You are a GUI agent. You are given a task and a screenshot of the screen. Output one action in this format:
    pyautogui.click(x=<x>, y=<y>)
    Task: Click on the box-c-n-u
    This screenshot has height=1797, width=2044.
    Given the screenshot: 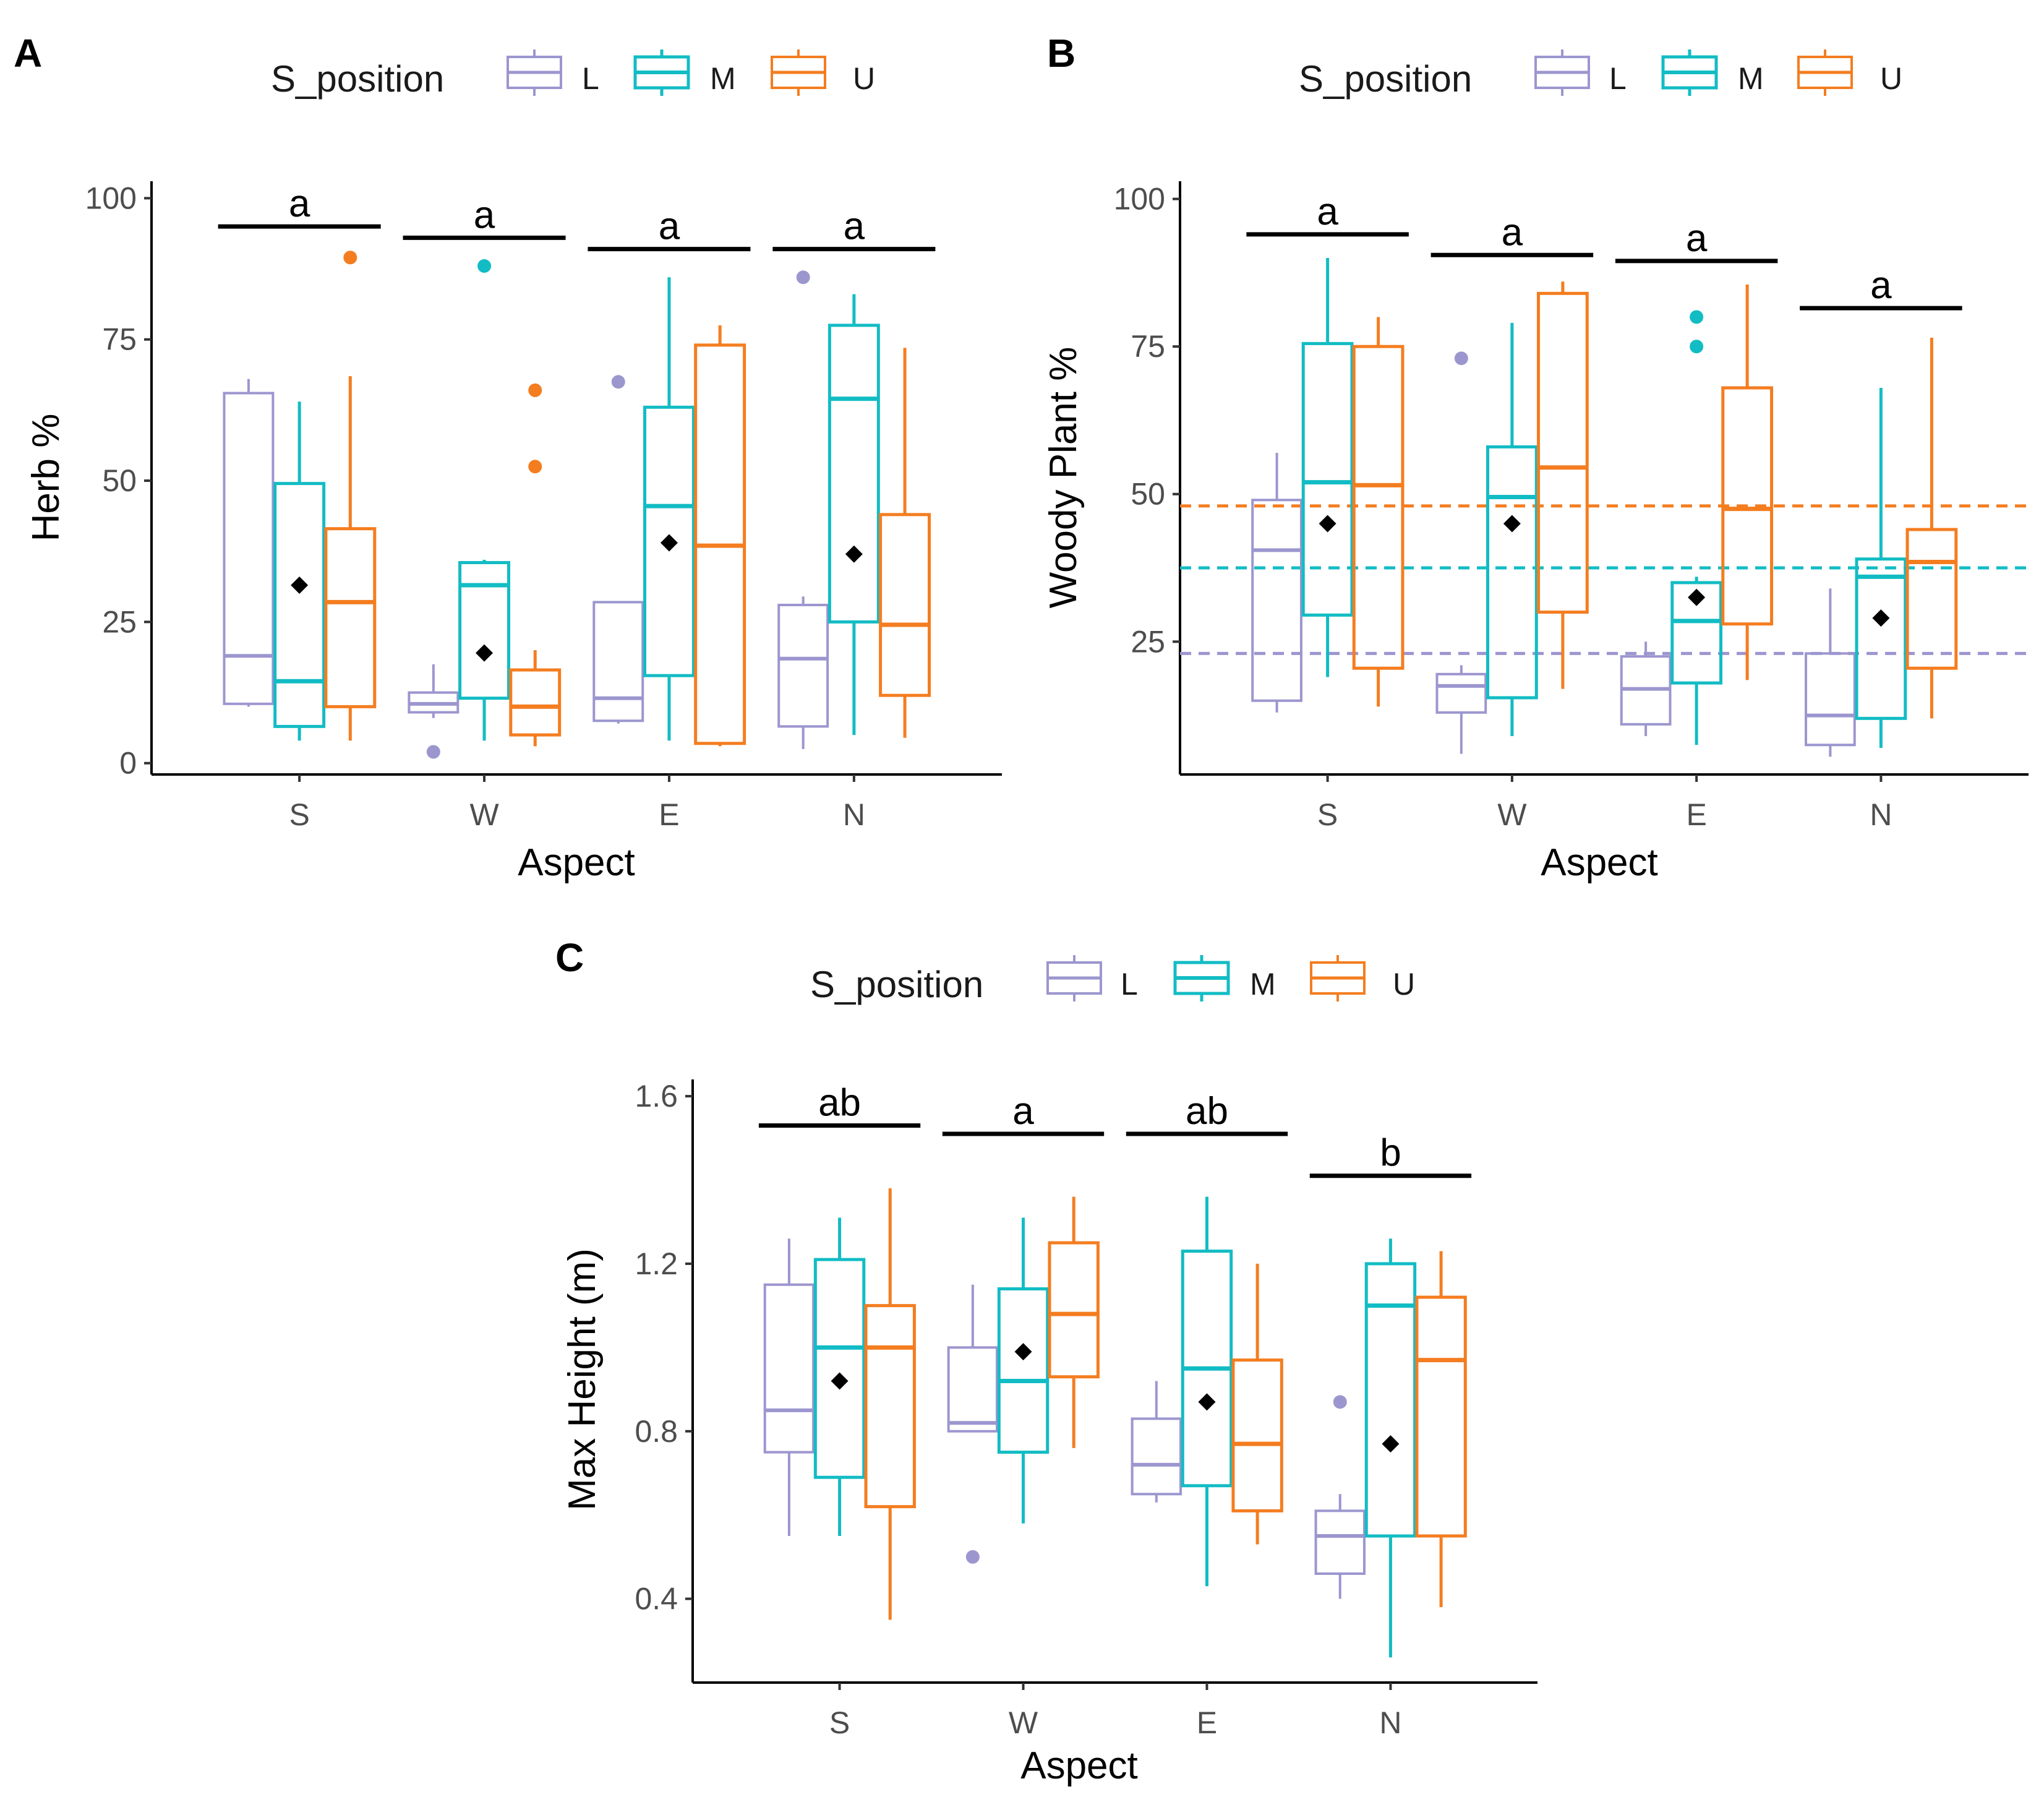 What is the action you would take?
    pyautogui.click(x=1441, y=1429)
    